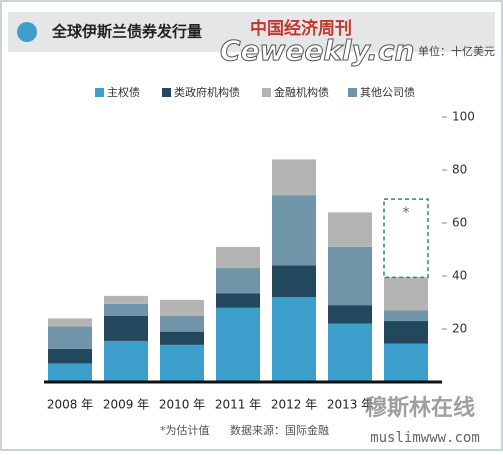 Image resolution: width=503 pixels, height=455 pixels. What do you see at coordinates (123, 92) in the screenshot?
I see `legend-label: 主权债` at bounding box center [123, 92].